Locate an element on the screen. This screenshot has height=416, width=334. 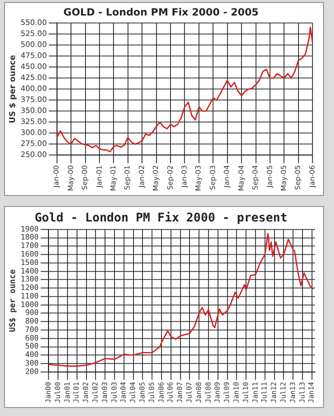
chart-title: GOLD - London PM Fix 2000 - 2005 is located at coordinates (161, 13).